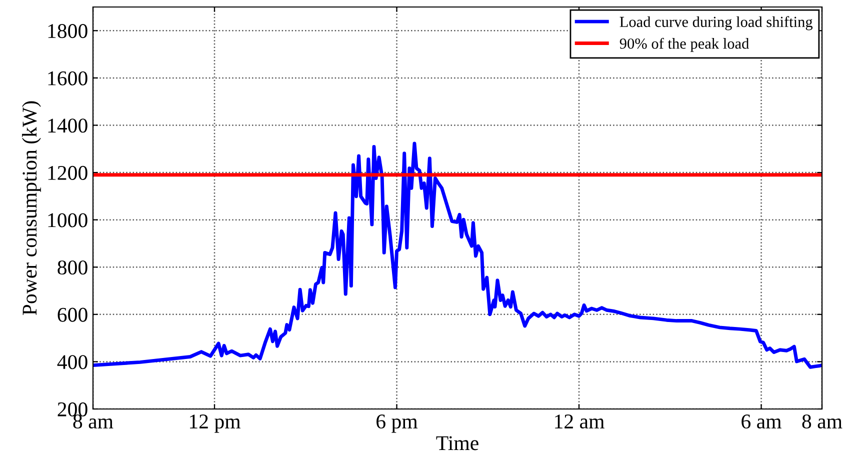 This screenshot has height=469, width=846. Describe the element at coordinates (684, 45) in the screenshot. I see `legend-label: 90% of the peak load` at that location.